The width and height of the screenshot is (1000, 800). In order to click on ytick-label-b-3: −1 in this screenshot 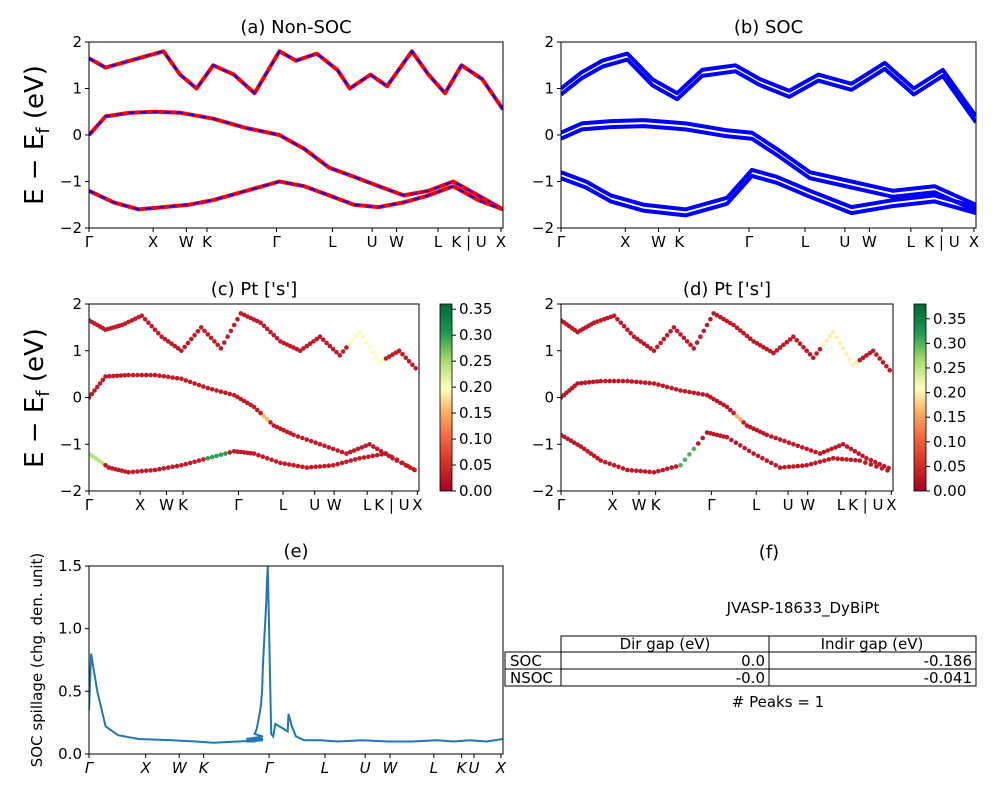, I will do `click(543, 182)`.